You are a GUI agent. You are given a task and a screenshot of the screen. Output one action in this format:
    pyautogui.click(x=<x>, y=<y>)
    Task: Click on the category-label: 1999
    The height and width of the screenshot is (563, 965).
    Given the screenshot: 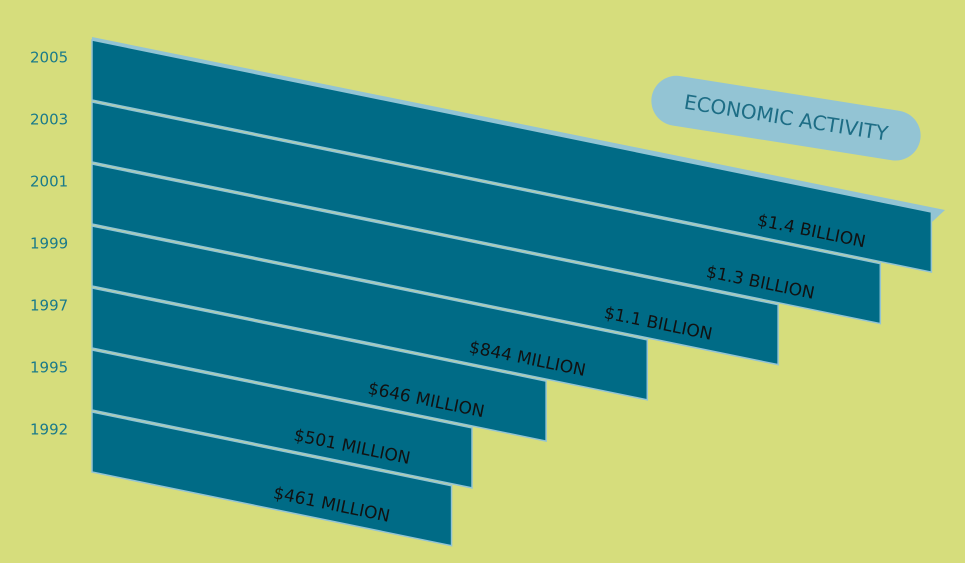 What is the action you would take?
    pyautogui.click(x=49, y=244)
    